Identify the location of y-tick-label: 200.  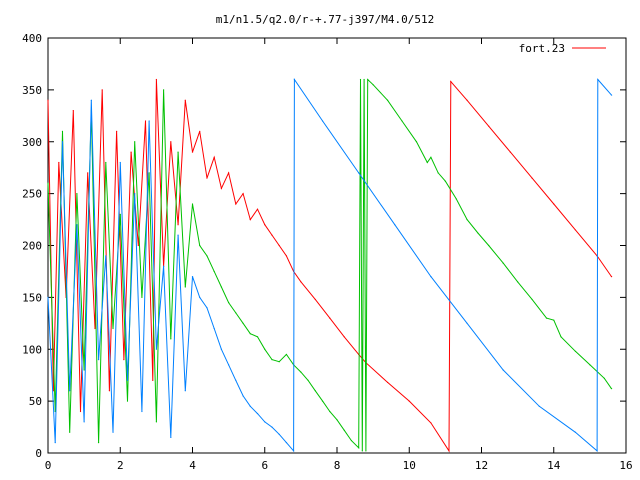
(32, 246).